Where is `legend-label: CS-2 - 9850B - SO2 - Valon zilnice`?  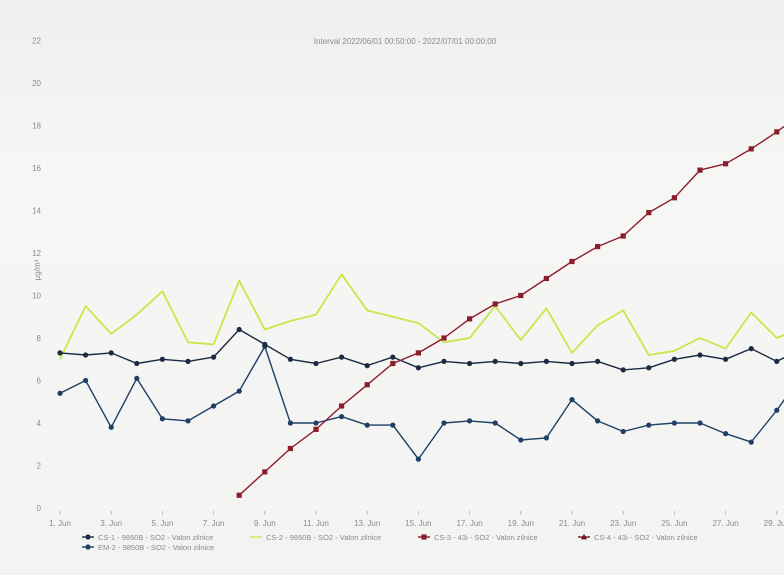 legend-label: CS-2 - 9850B - SO2 - Valon zilnice is located at coordinates (323, 537).